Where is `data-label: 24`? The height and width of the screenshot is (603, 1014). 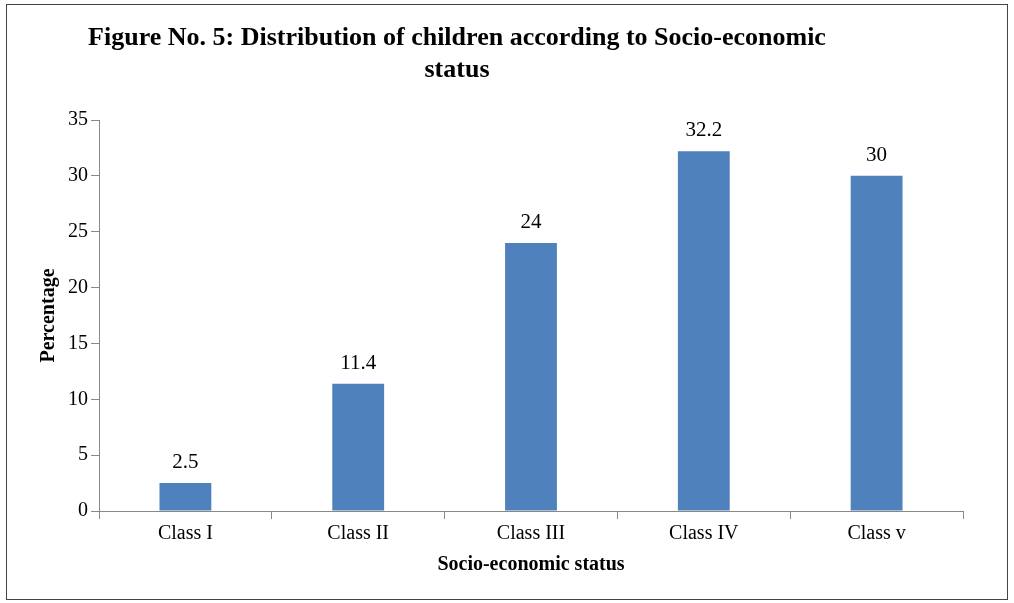 data-label: 24 is located at coordinates (531, 220).